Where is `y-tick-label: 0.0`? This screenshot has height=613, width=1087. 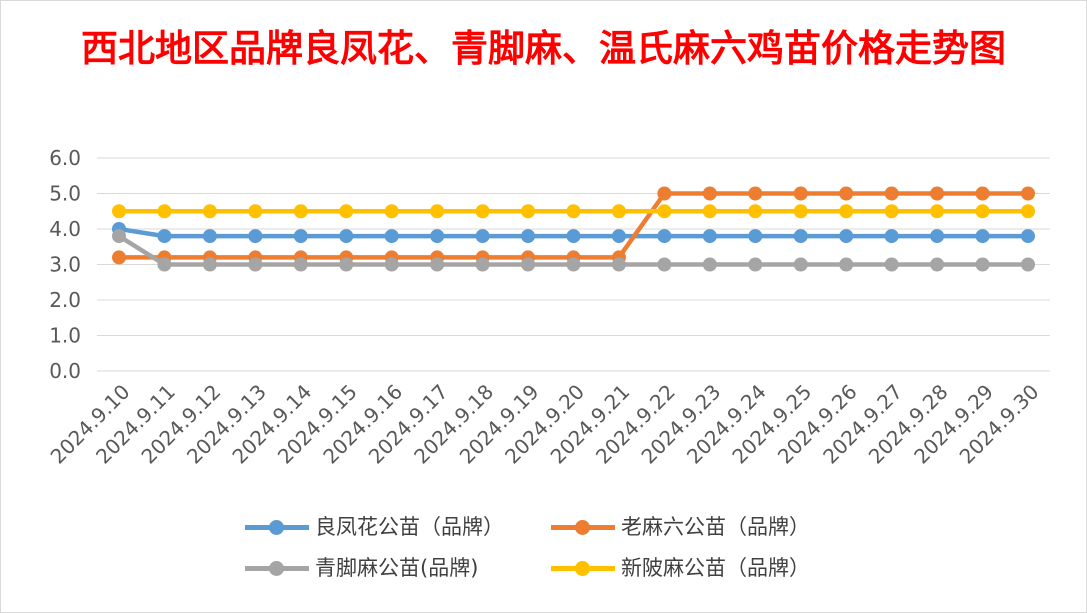
y-tick-label: 0.0 is located at coordinates (65, 371).